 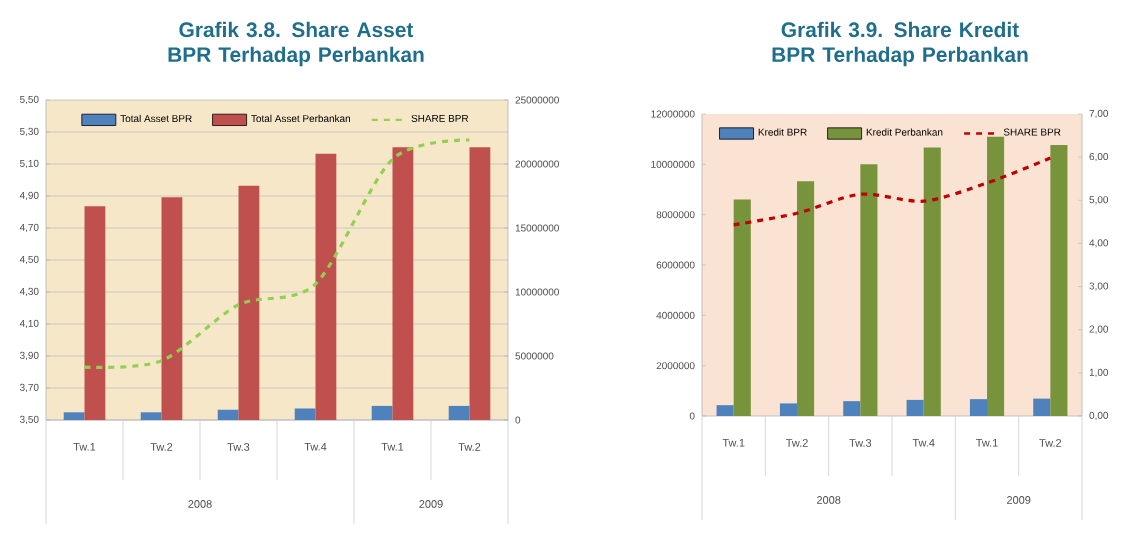 I want to click on chart-title: Grafik 3.9. Share Kredit BPR Terhadap Perbankan, so click(x=900, y=44).